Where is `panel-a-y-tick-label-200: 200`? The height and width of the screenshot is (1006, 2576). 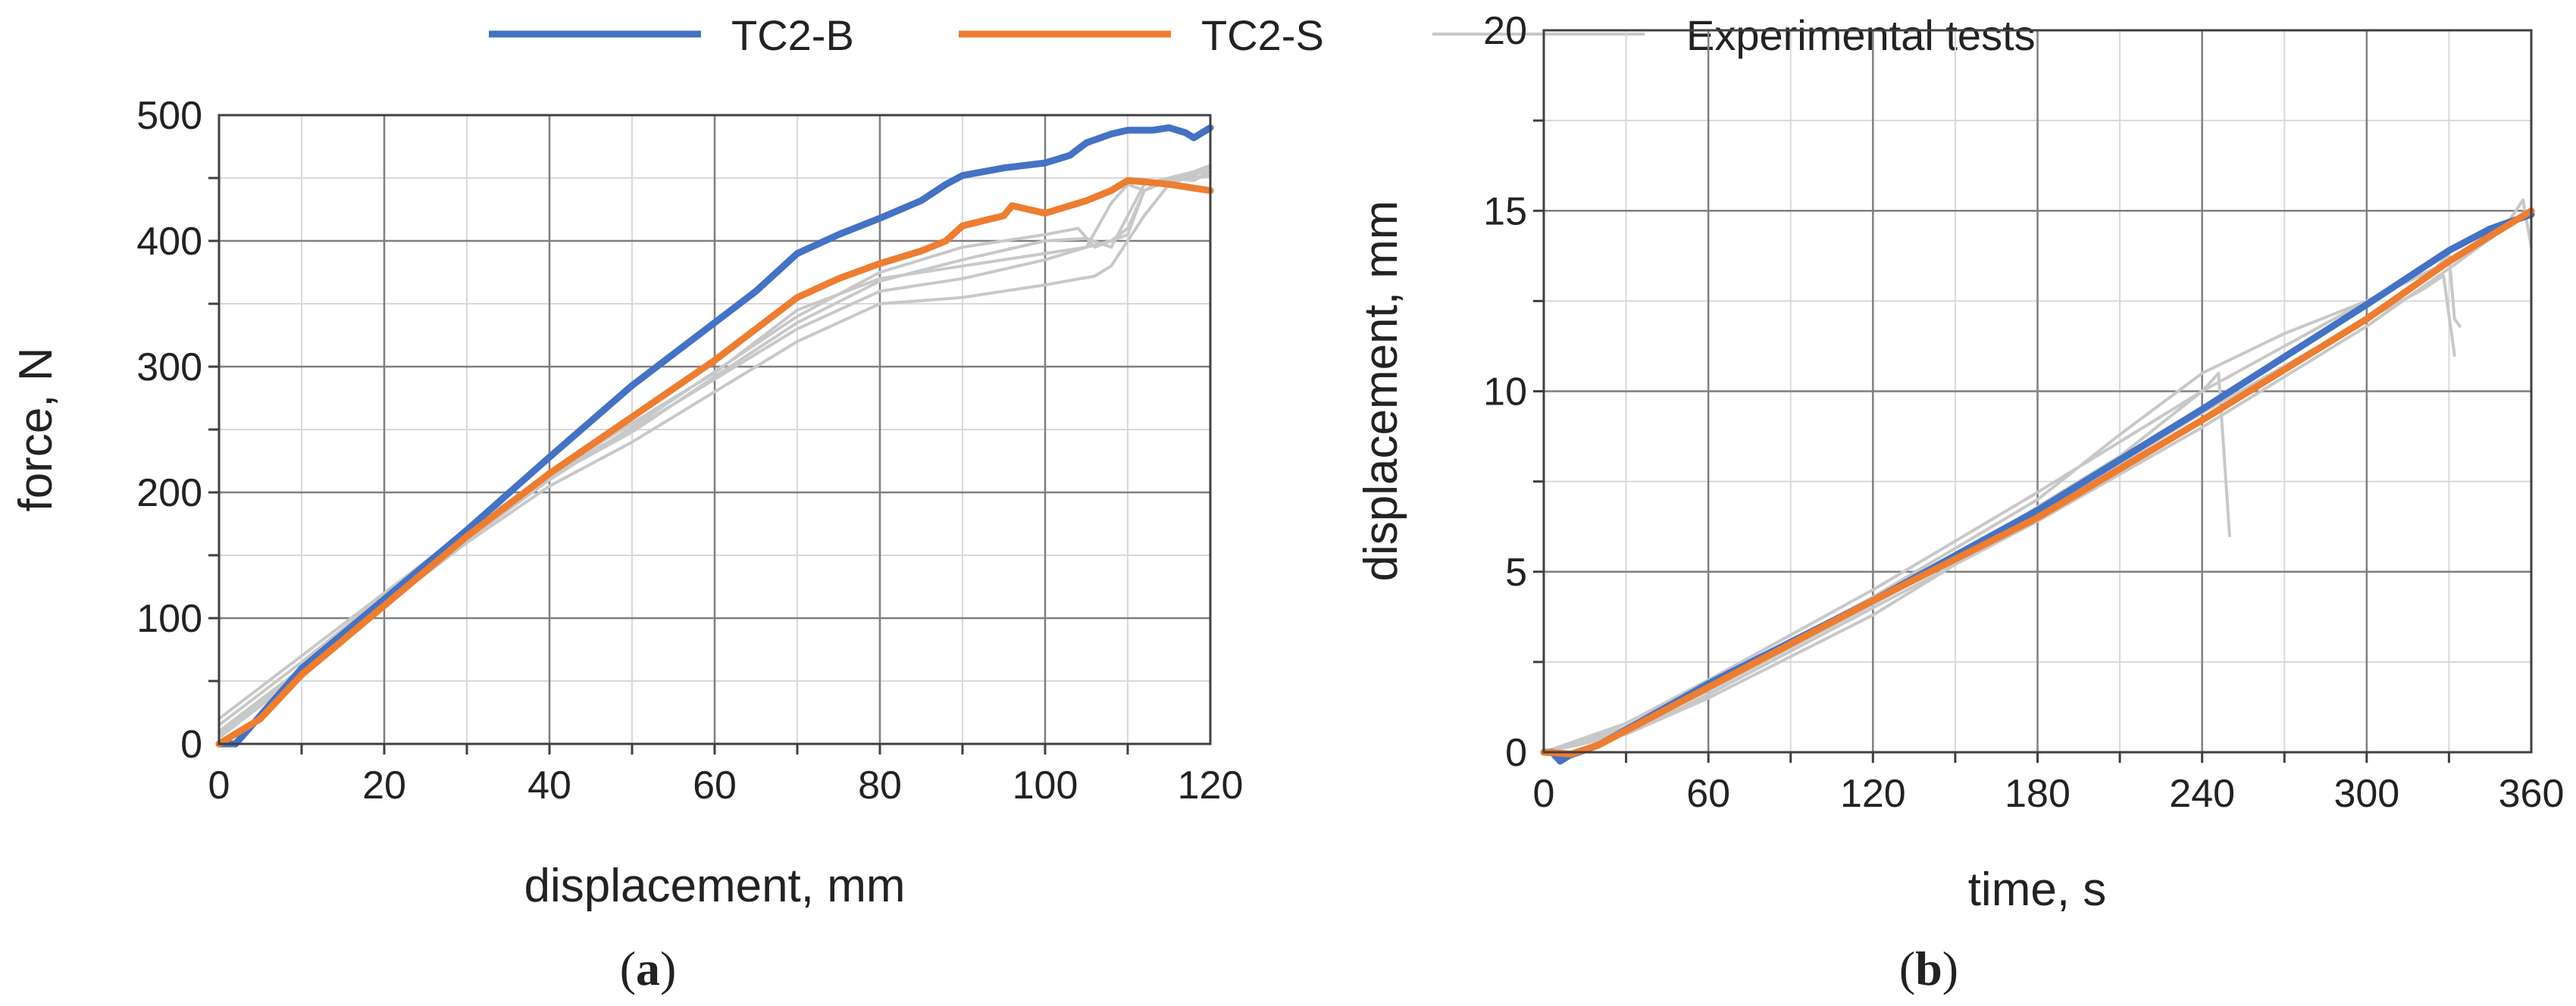 panel-a-y-tick-label-200: 200 is located at coordinates (169, 493).